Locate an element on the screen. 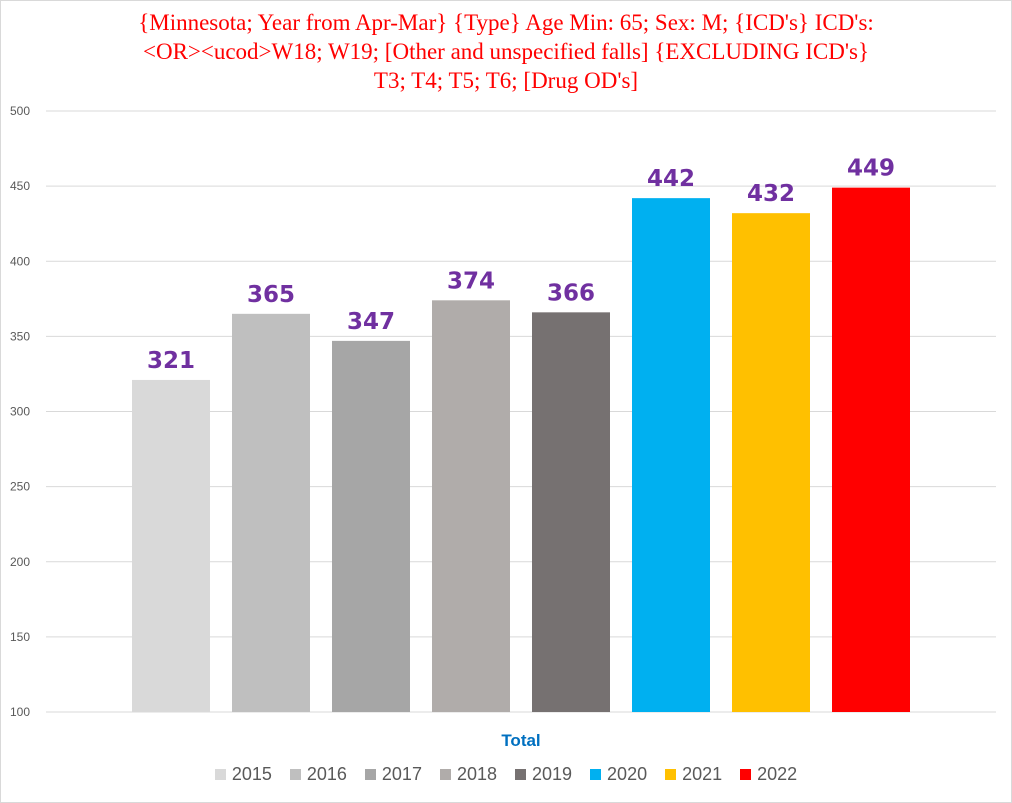 The height and width of the screenshot is (803, 1012). data-label-2018: 374 is located at coordinates (471, 281).